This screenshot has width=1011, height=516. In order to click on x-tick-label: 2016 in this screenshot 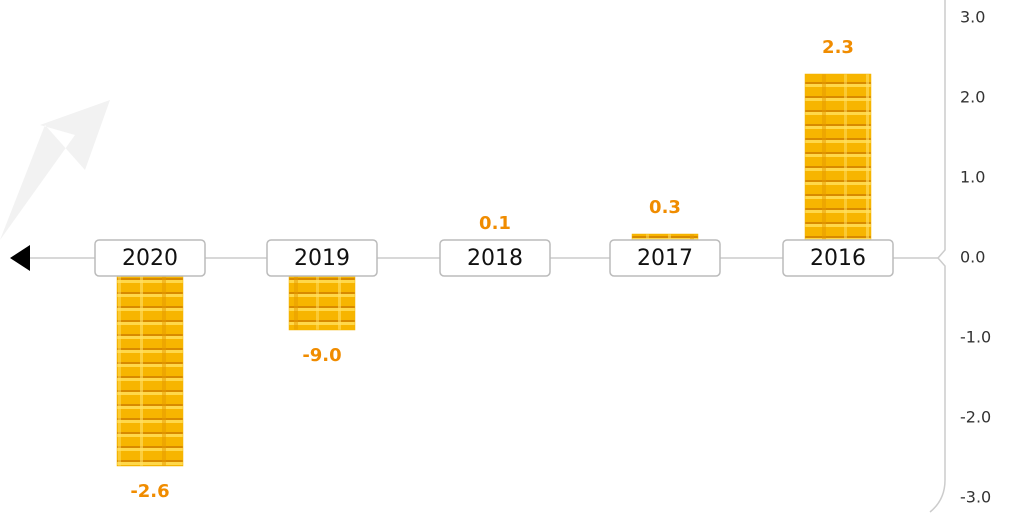, I will do `click(838, 258)`.